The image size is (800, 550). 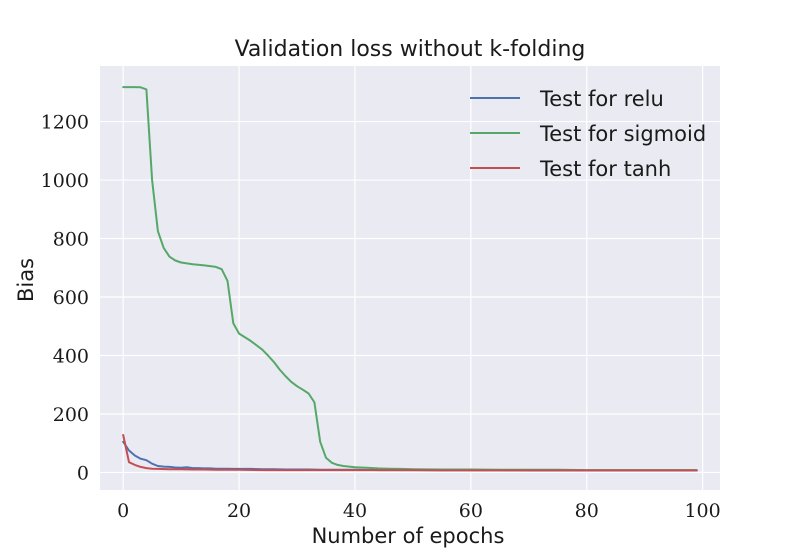 I want to click on y-tick-label: 1200, so click(x=65, y=123).